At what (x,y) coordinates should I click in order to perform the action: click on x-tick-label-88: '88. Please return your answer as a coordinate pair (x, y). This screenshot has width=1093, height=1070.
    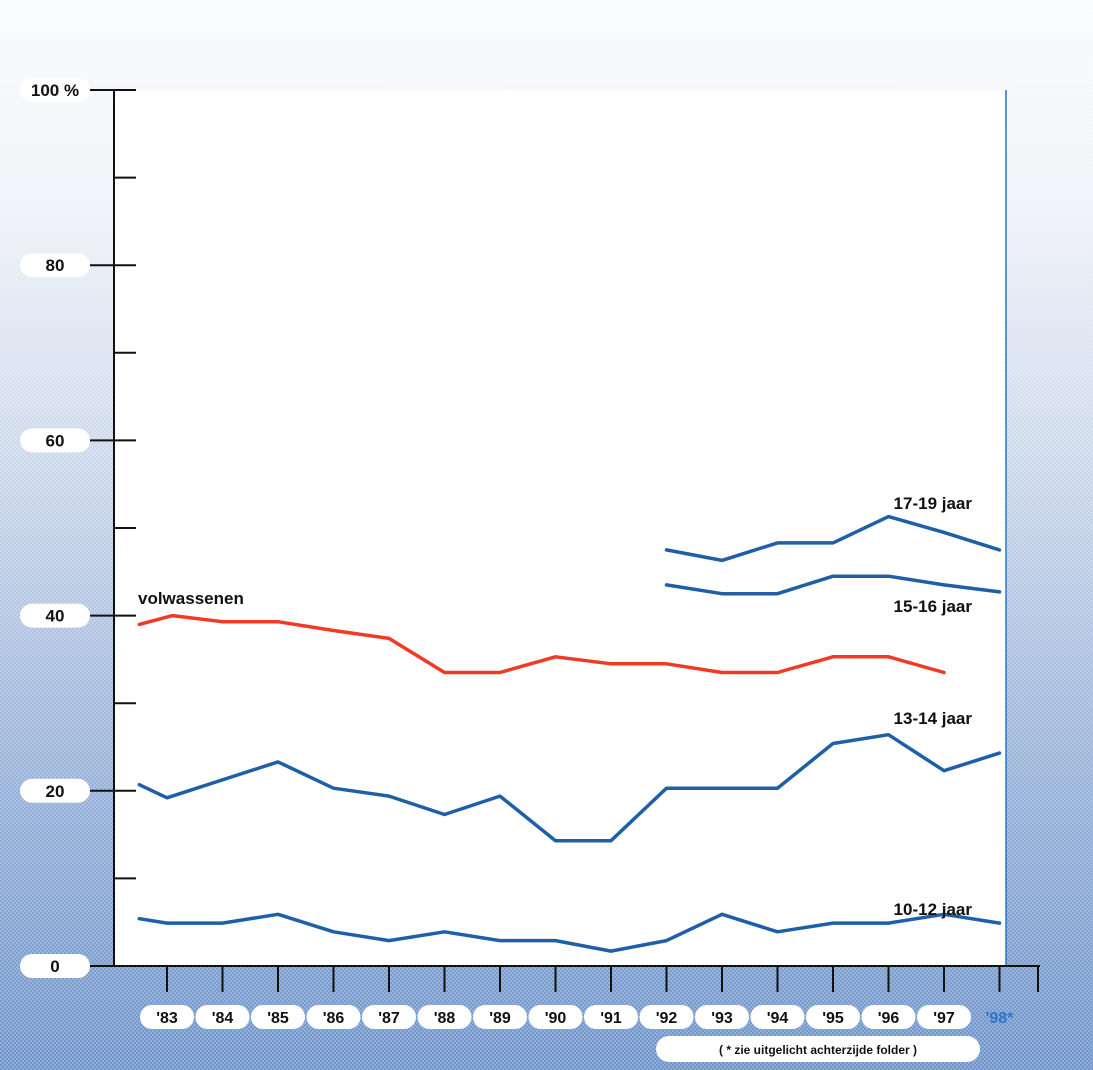
    Looking at the image, I should click on (445, 1018).